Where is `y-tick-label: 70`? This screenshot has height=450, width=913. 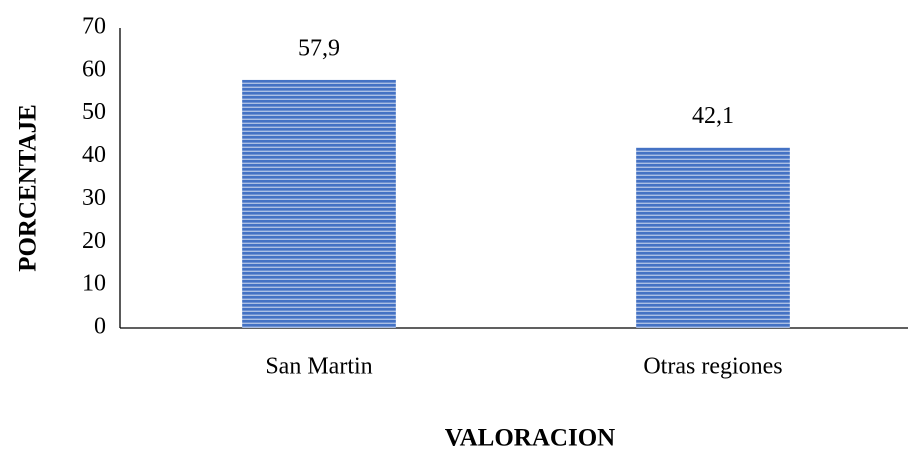 y-tick-label: 70 is located at coordinates (94, 27).